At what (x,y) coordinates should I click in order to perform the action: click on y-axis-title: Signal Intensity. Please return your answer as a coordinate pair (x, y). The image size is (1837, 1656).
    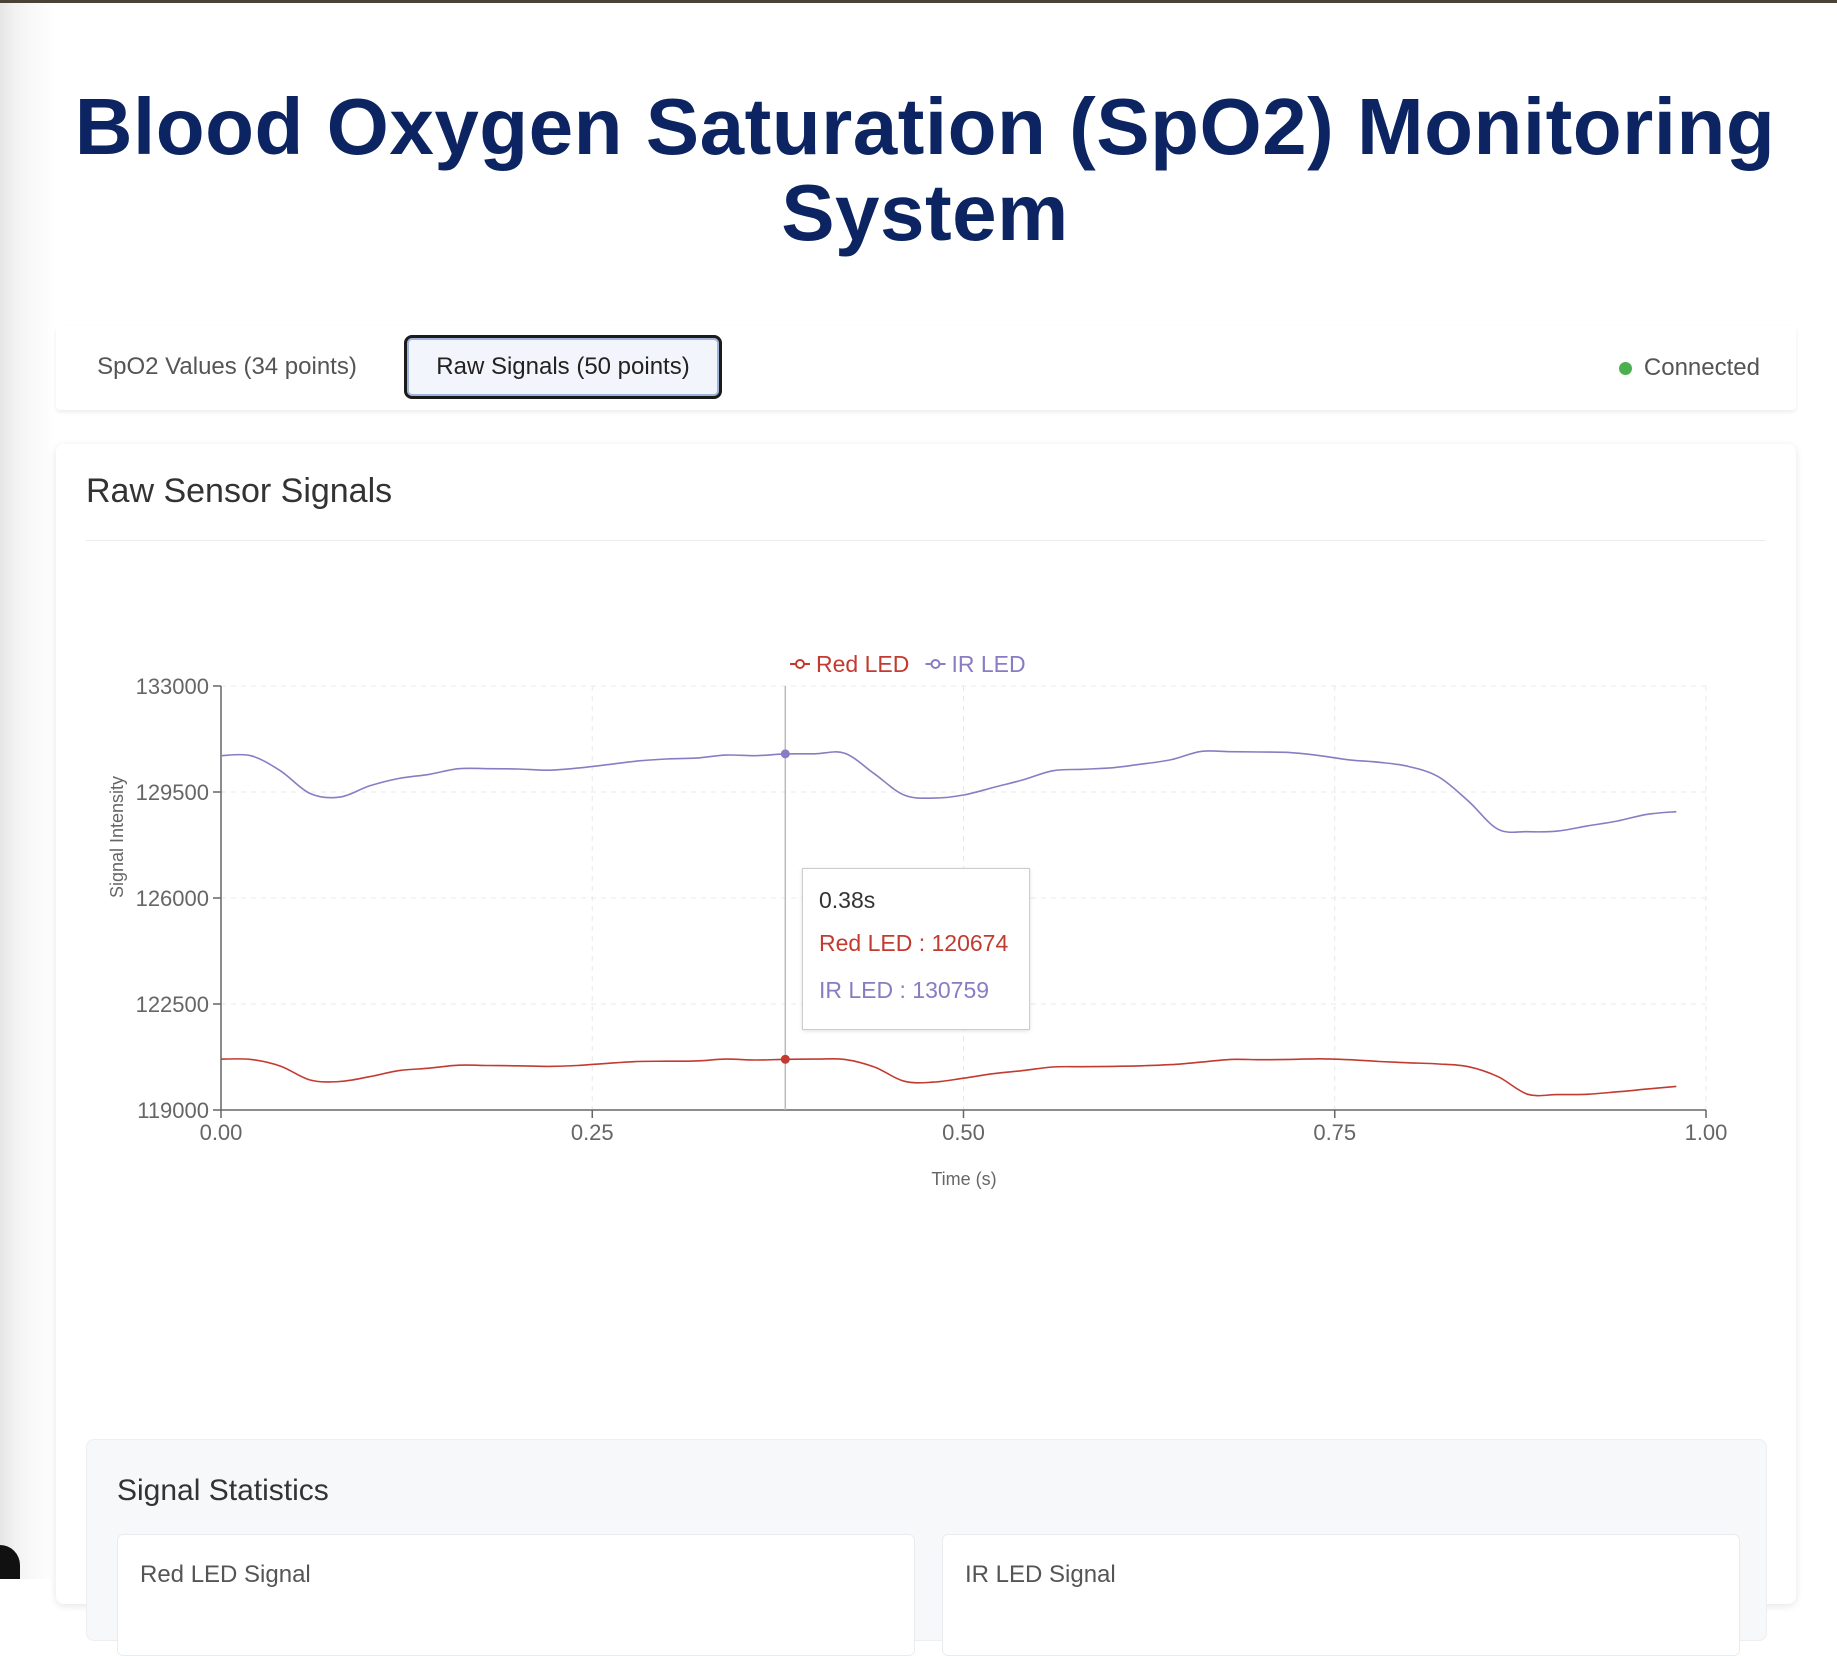
    Looking at the image, I should click on (117, 837).